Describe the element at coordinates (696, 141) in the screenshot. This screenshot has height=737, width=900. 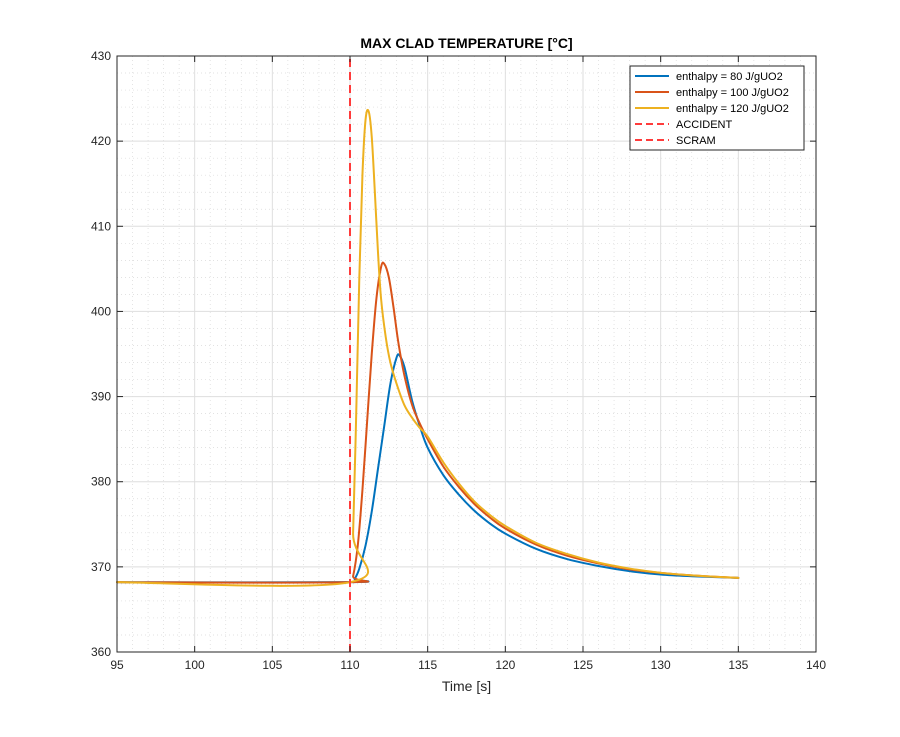
I see `legend-label: SCRAM` at that location.